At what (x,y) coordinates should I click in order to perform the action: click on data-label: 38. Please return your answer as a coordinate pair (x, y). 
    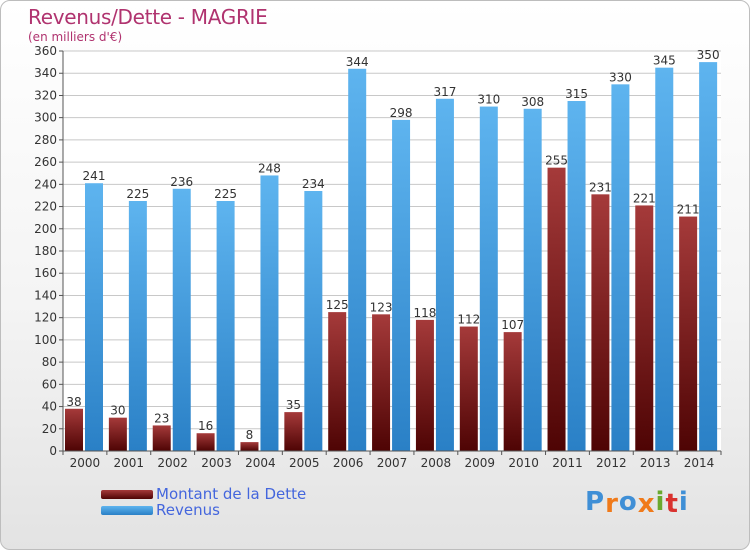
    Looking at the image, I should click on (73, 402).